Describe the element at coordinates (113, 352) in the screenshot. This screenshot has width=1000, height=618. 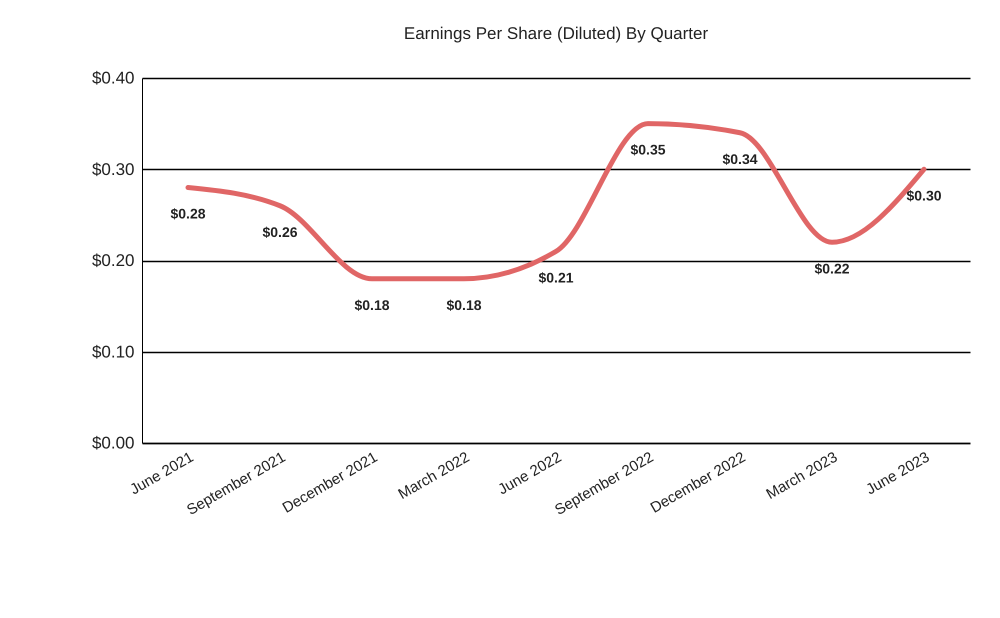
I see `y-tick-label: $0.10` at that location.